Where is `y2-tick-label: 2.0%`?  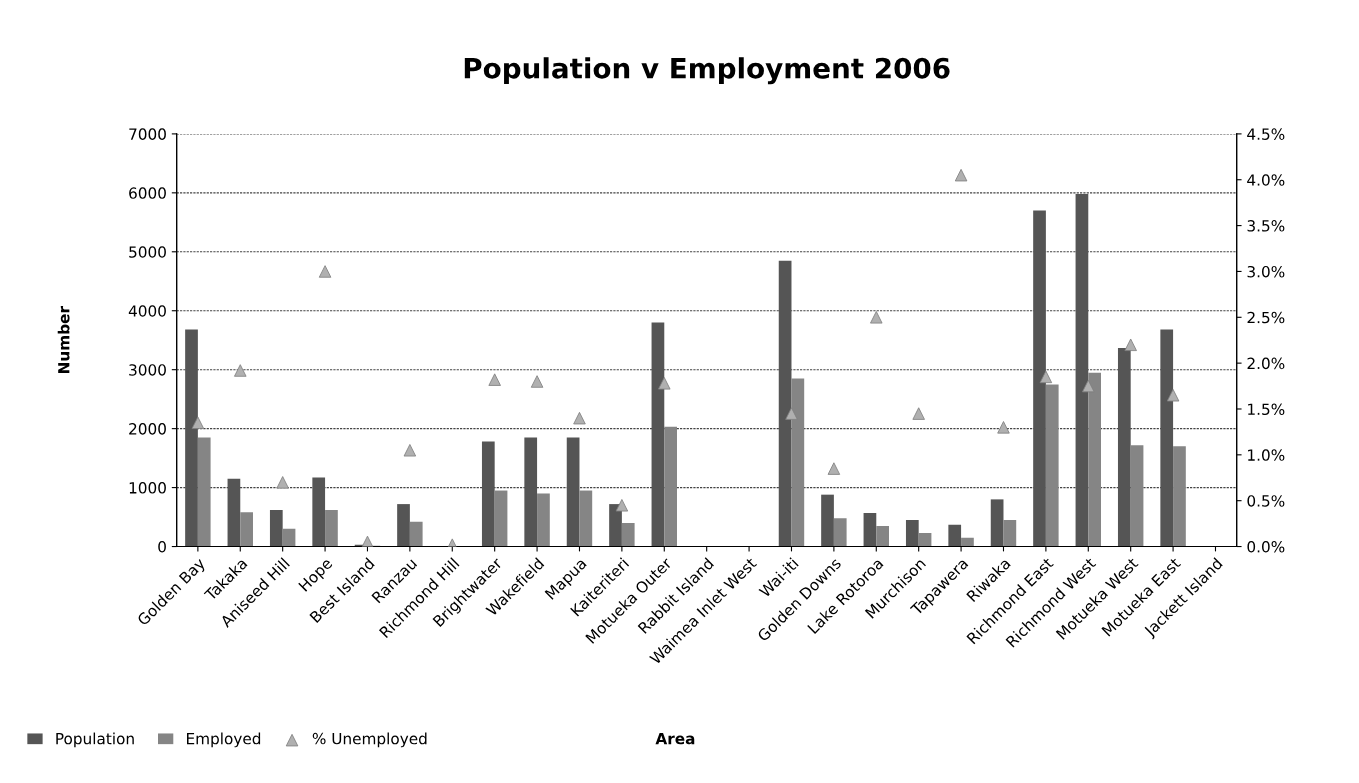 y2-tick-label: 2.0% is located at coordinates (1266, 363).